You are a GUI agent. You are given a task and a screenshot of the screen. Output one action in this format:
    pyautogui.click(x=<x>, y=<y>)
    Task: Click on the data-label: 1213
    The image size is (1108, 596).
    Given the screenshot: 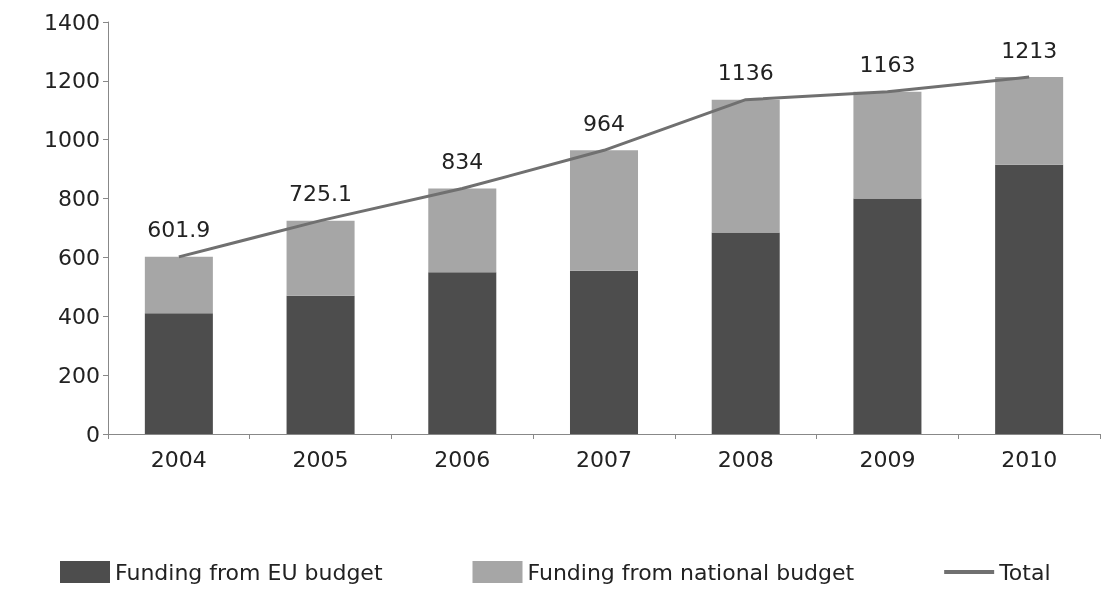 What is the action you would take?
    pyautogui.click(x=1029, y=50)
    